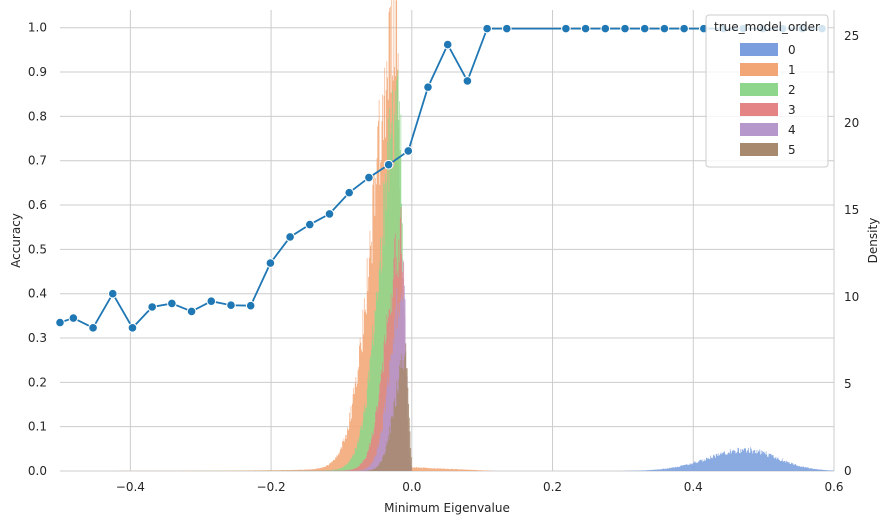 This screenshot has width=888, height=525. I want to click on x-tick-label: −0.2, so click(271, 487).